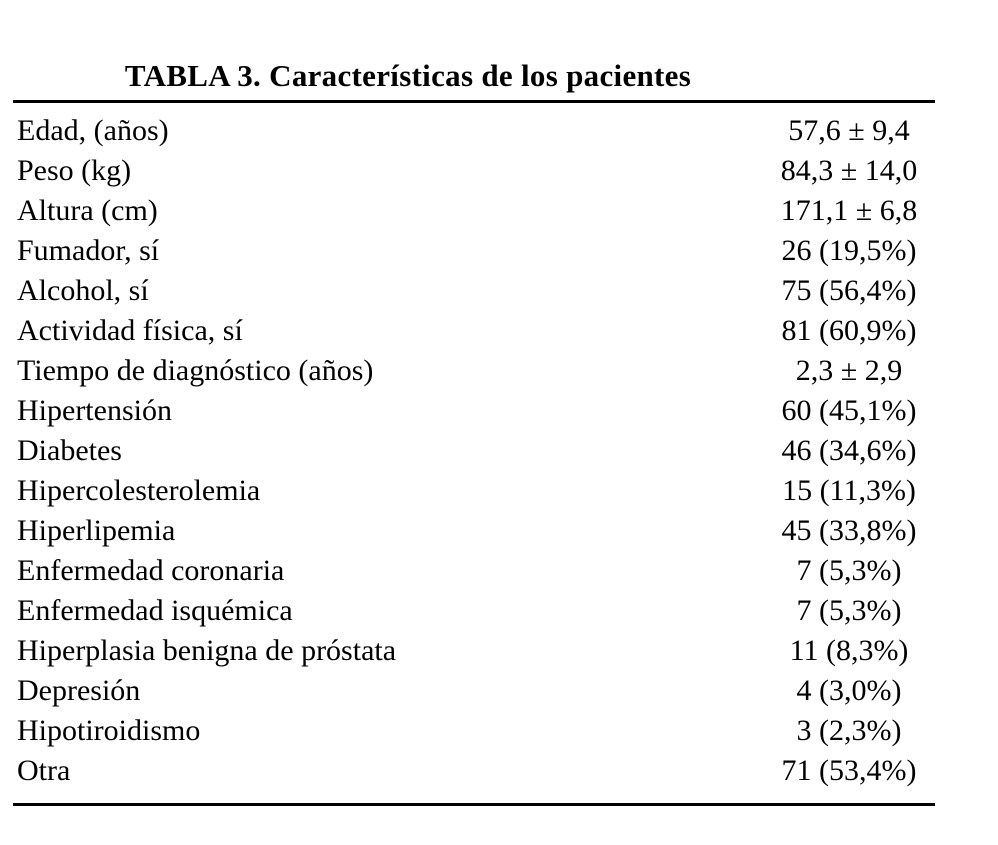  Describe the element at coordinates (88, 250) in the screenshot. I see `row-label: Fumador, sí` at that location.